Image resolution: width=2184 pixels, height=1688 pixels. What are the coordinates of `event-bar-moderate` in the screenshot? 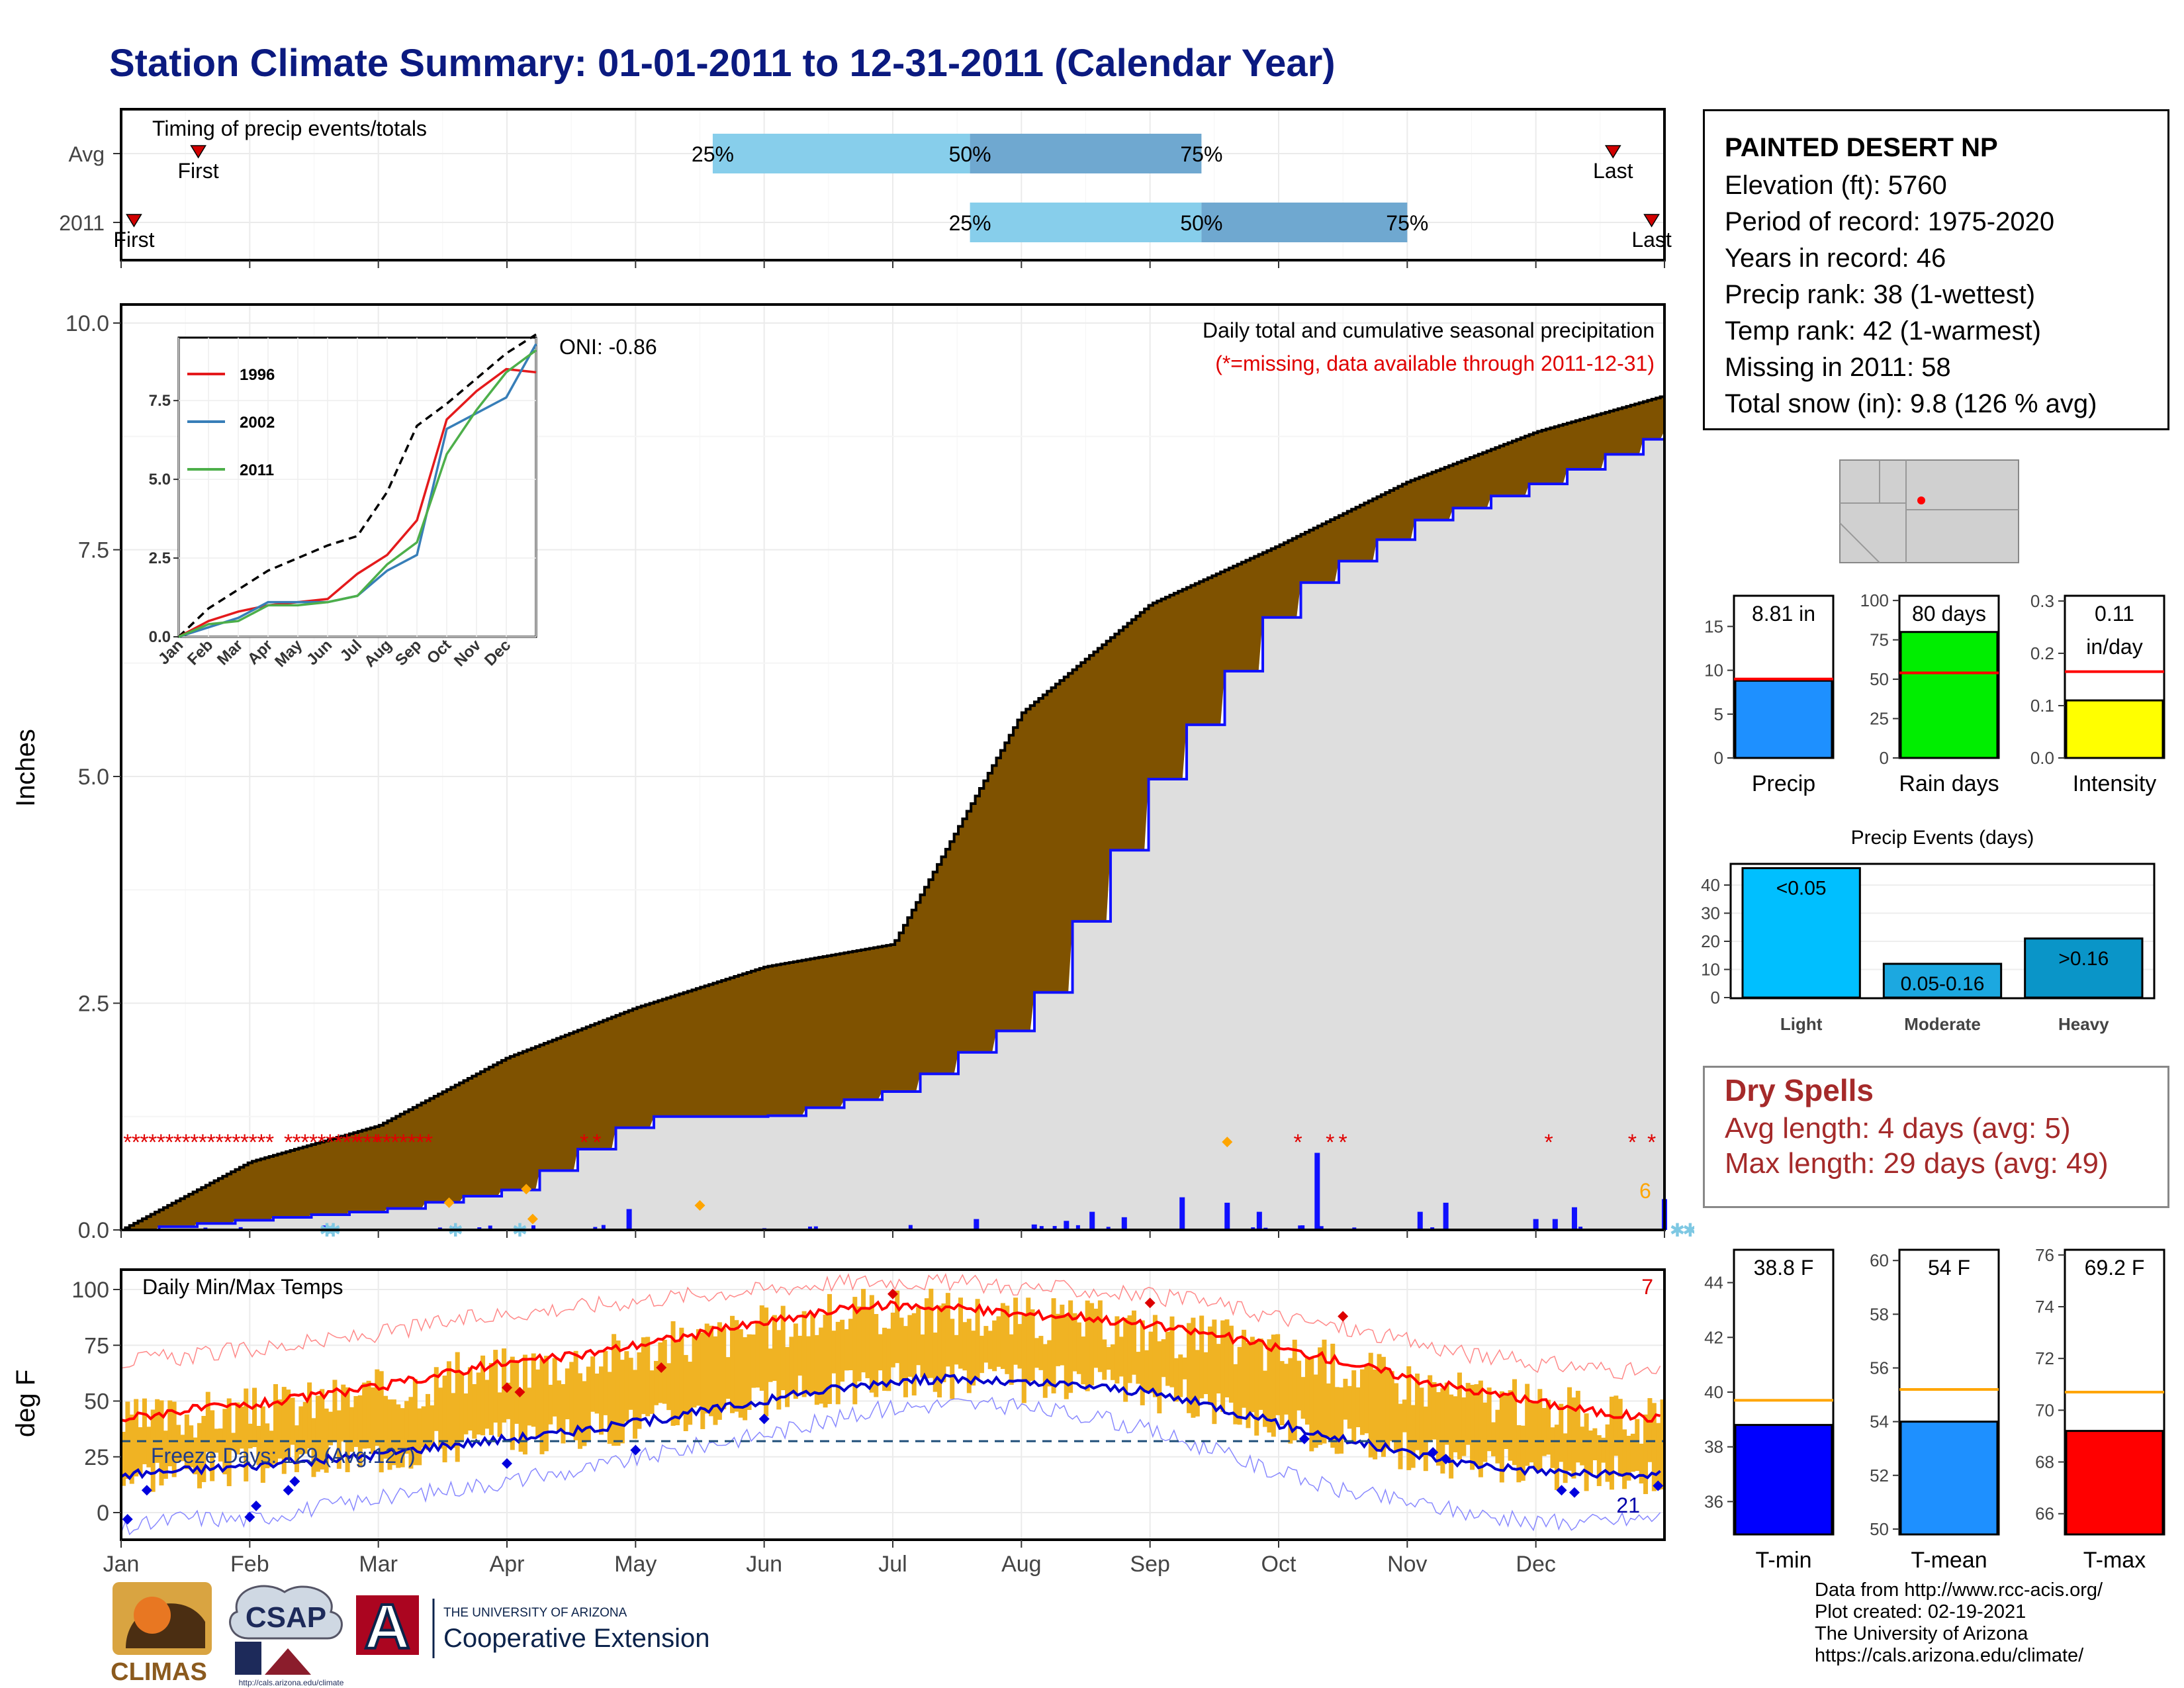 It's located at (1942, 980).